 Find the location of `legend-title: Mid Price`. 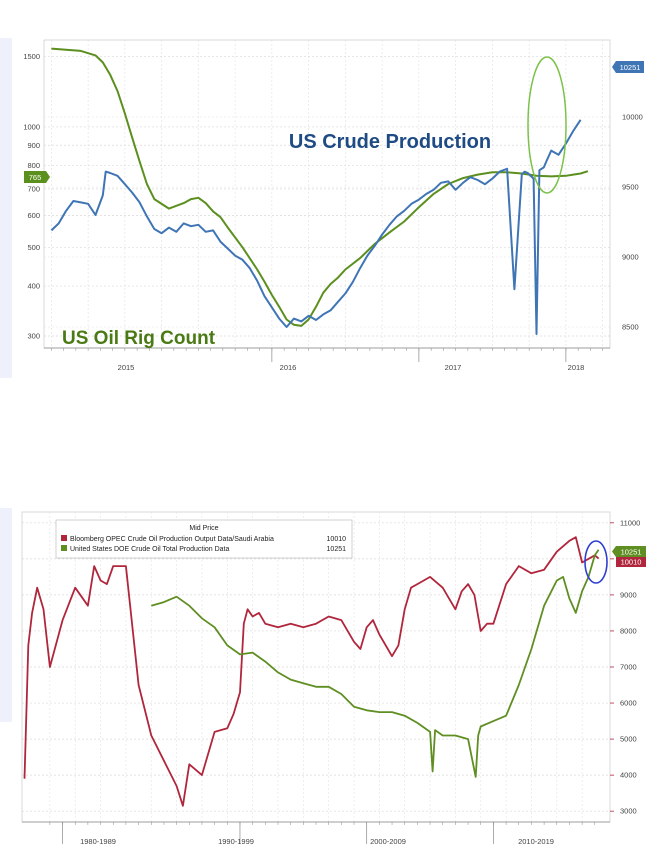

legend-title: Mid Price is located at coordinates (203, 528).